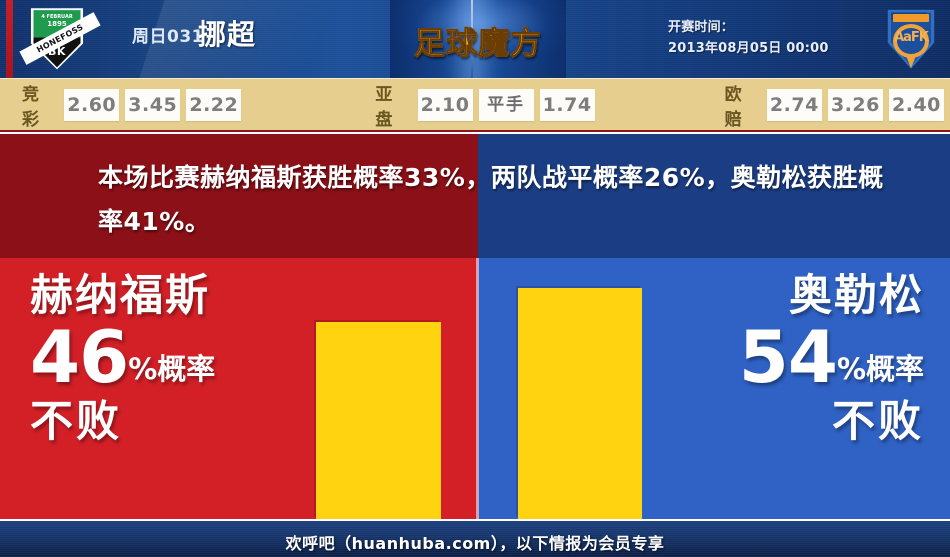 The width and height of the screenshot is (950, 557). Describe the element at coordinates (855, 104) in the screenshot. I see `odds-cell-oupei-draw: 3.26` at that location.